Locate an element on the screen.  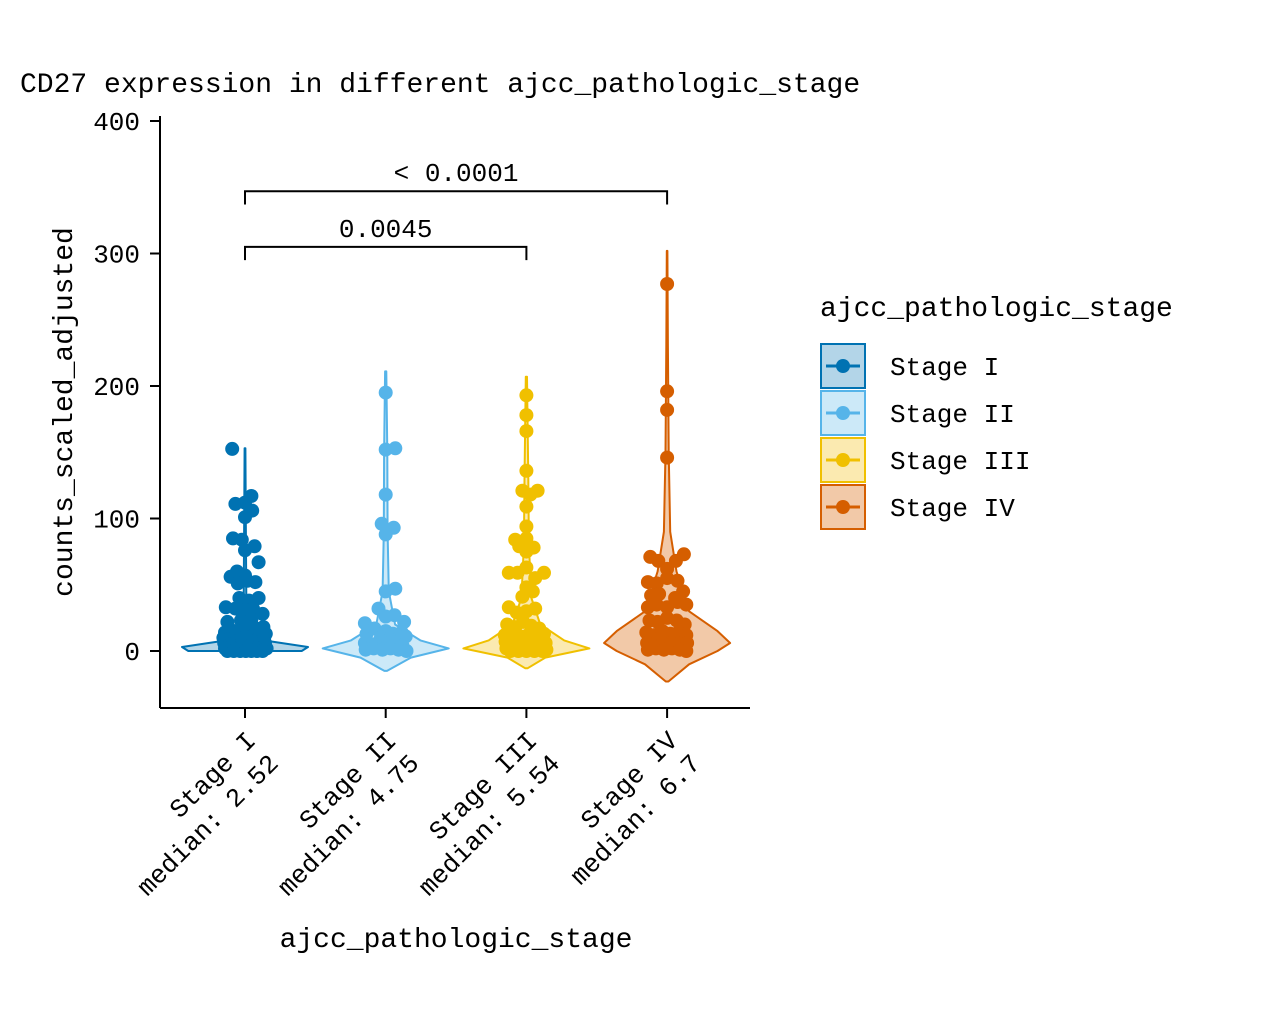
y-tick-label: 400 is located at coordinates (116, 123).